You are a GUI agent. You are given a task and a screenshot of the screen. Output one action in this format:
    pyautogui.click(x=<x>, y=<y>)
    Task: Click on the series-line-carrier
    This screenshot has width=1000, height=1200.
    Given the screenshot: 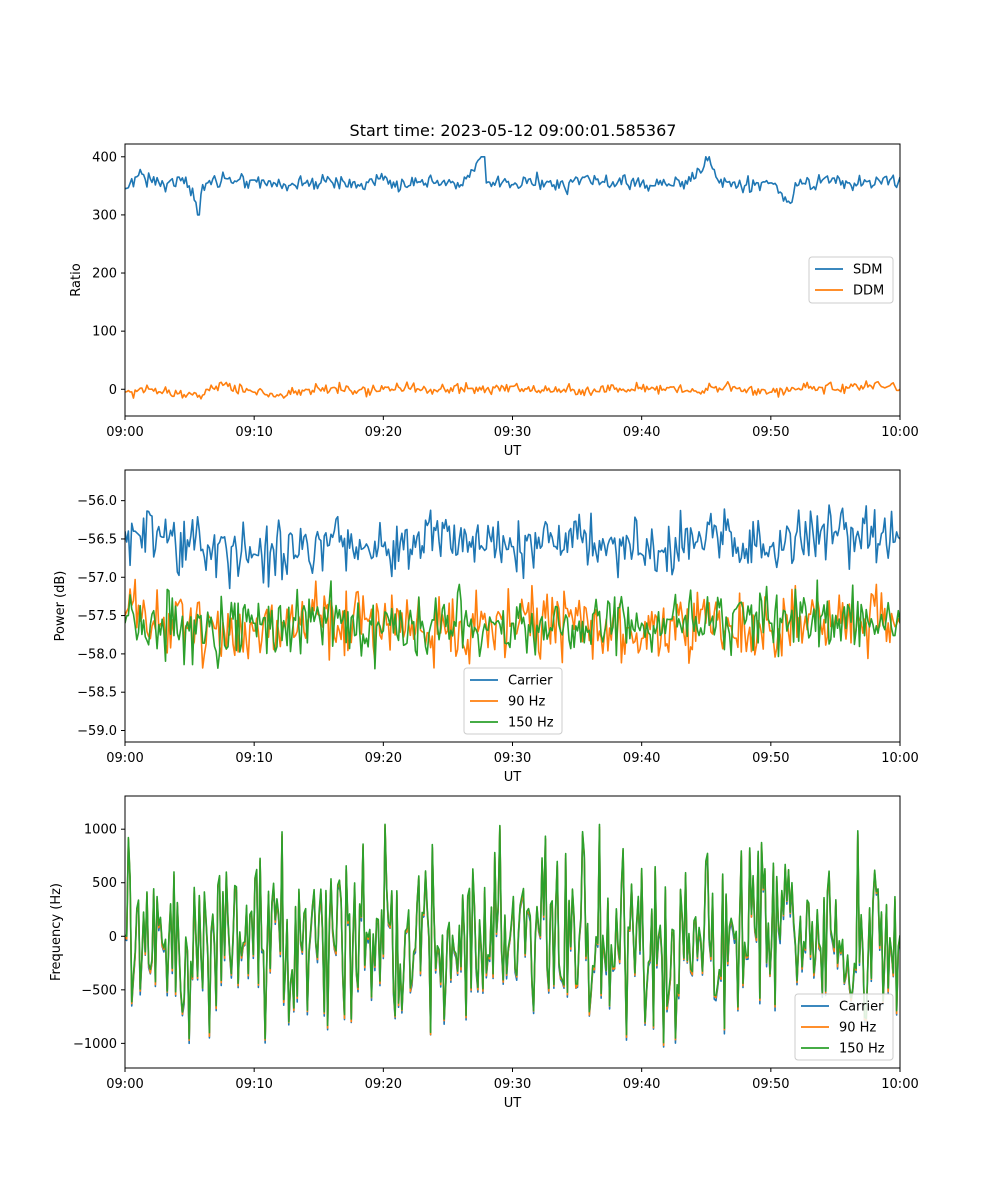 What is the action you would take?
    pyautogui.click(x=512, y=547)
    